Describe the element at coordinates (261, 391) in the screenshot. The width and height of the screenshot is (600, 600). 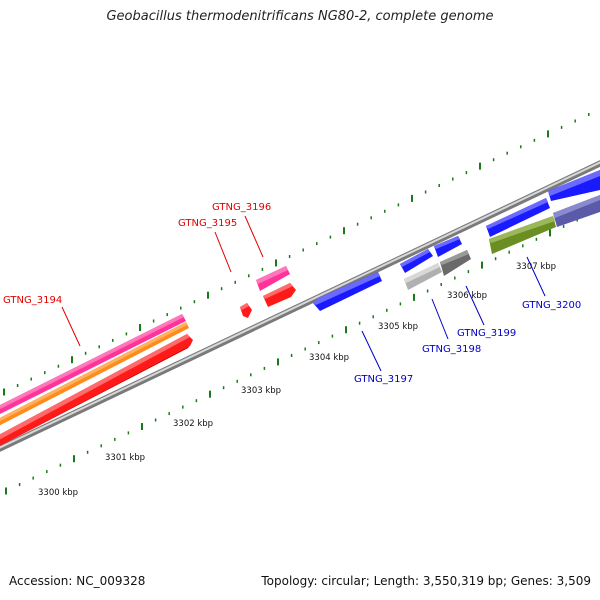
I see `scale-label-3303: 3303 kbp` at that location.